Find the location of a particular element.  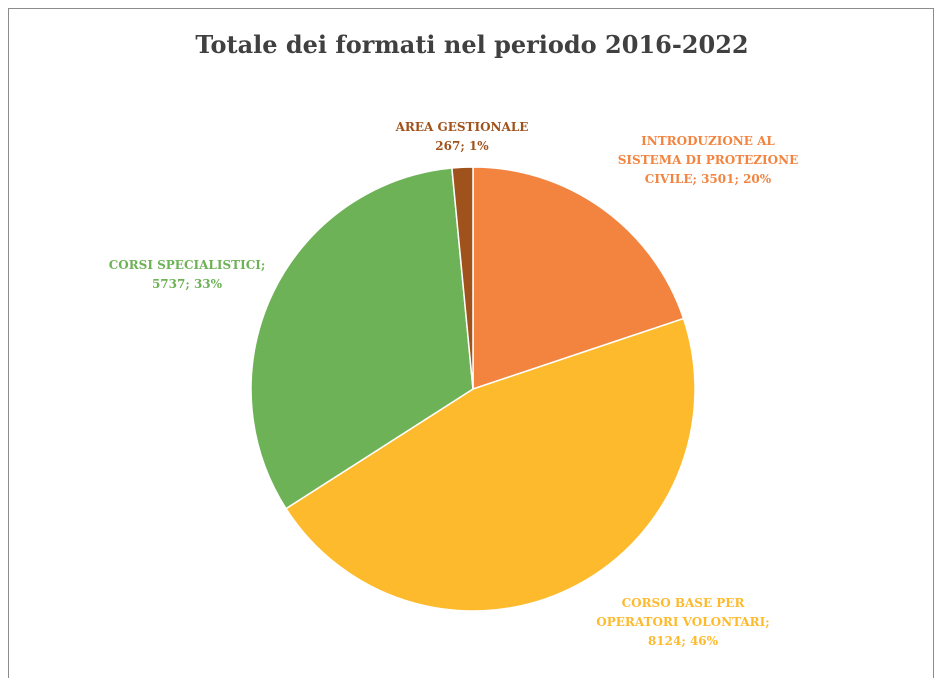

pie-slice-corsi-specialistici is located at coordinates (362, 338).